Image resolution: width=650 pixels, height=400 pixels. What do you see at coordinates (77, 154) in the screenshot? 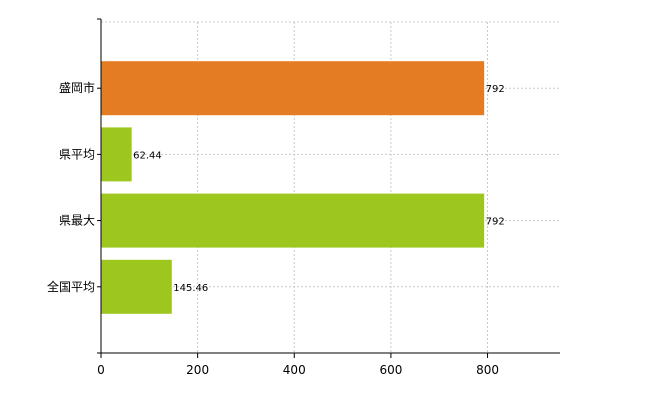
I see `category-label: 県平均` at bounding box center [77, 154].